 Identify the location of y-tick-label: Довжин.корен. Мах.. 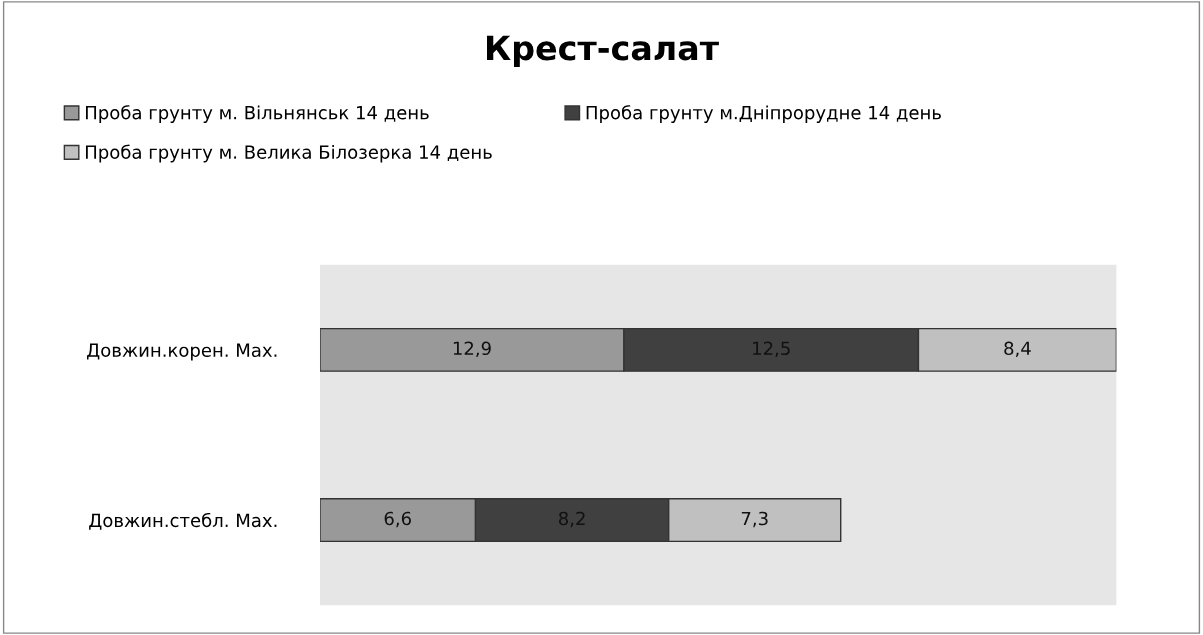
(182, 352).